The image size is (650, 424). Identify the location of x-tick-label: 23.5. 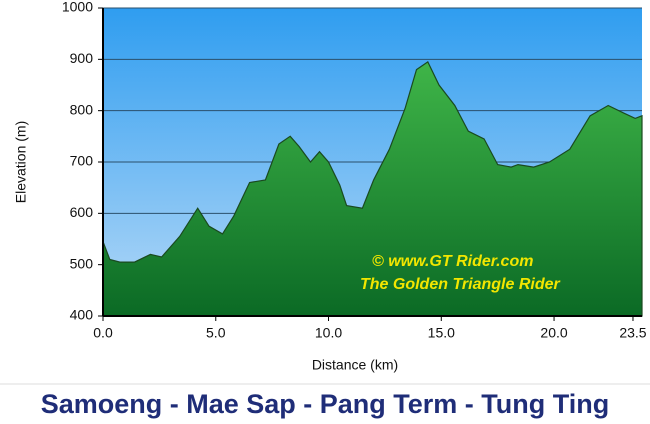
(632, 333).